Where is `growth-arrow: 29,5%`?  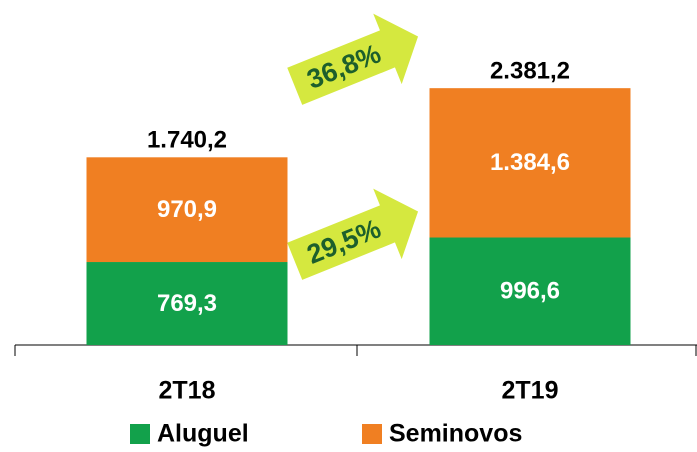
growth-arrow: 29,5% is located at coordinates (353, 234).